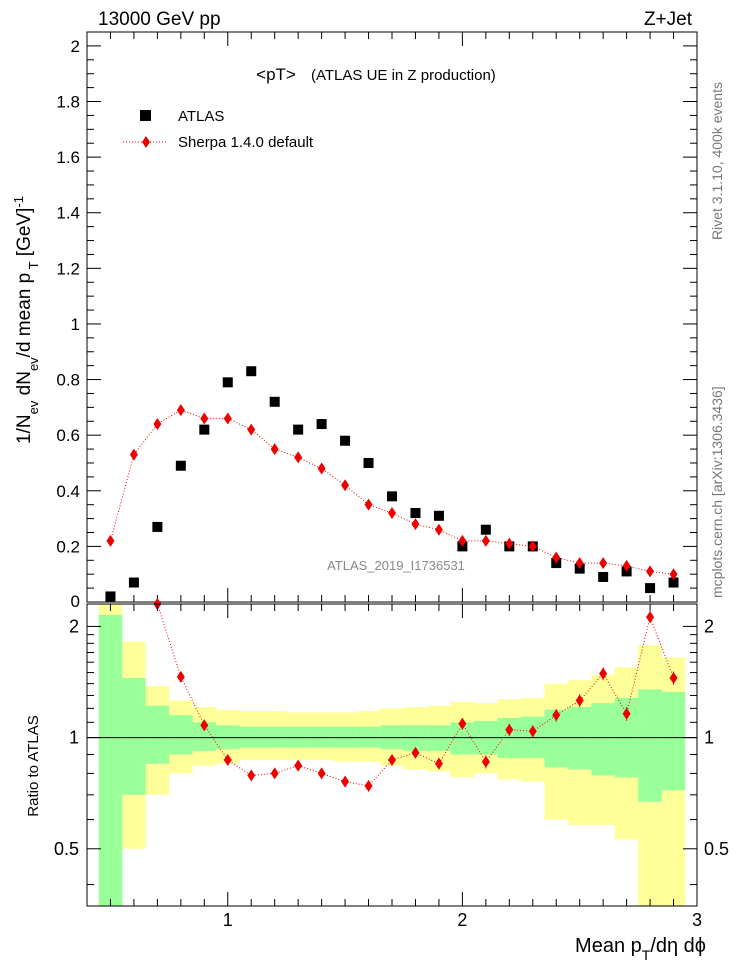 Image resolution: width=746 pixels, height=972 pixels. I want to click on legend: ATLAS Sherpa 1.4.0 default, so click(218, 129).